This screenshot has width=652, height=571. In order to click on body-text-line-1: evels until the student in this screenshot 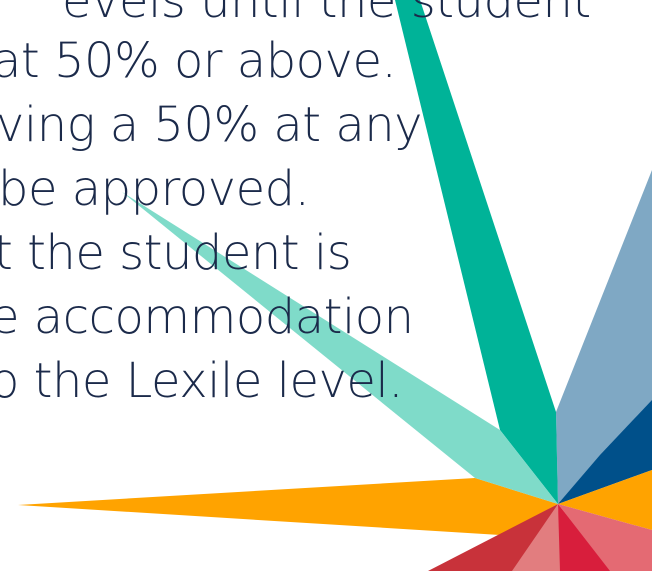, I will do `click(326, 14)`.